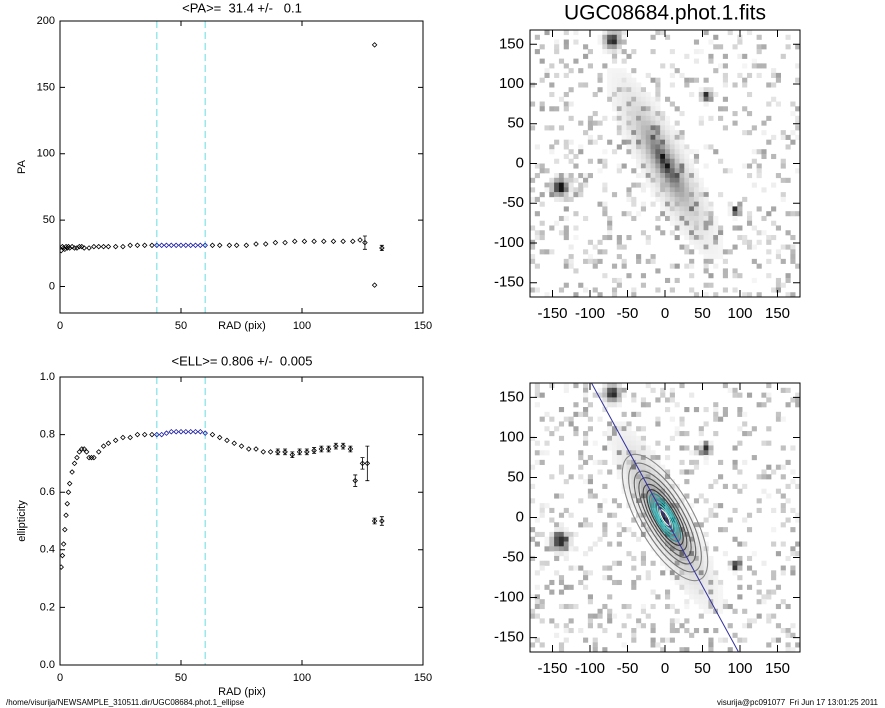 This screenshot has width=885, height=708. I want to click on y-tick-label: -150, so click(509, 282).